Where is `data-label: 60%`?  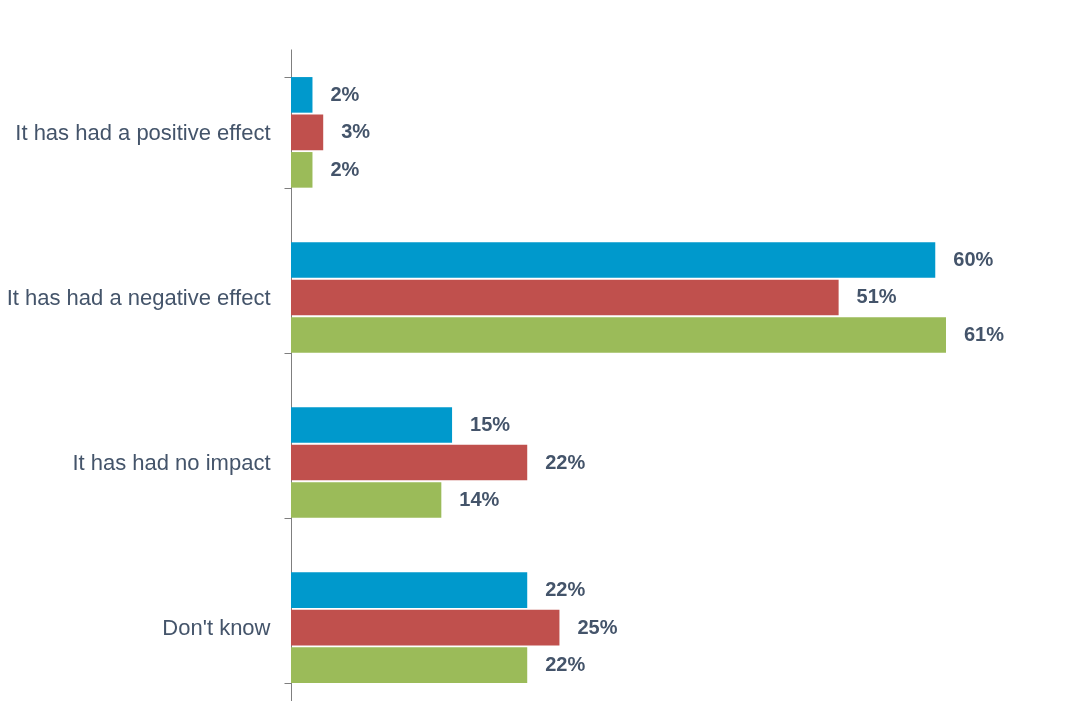 data-label: 60% is located at coordinates (973, 258).